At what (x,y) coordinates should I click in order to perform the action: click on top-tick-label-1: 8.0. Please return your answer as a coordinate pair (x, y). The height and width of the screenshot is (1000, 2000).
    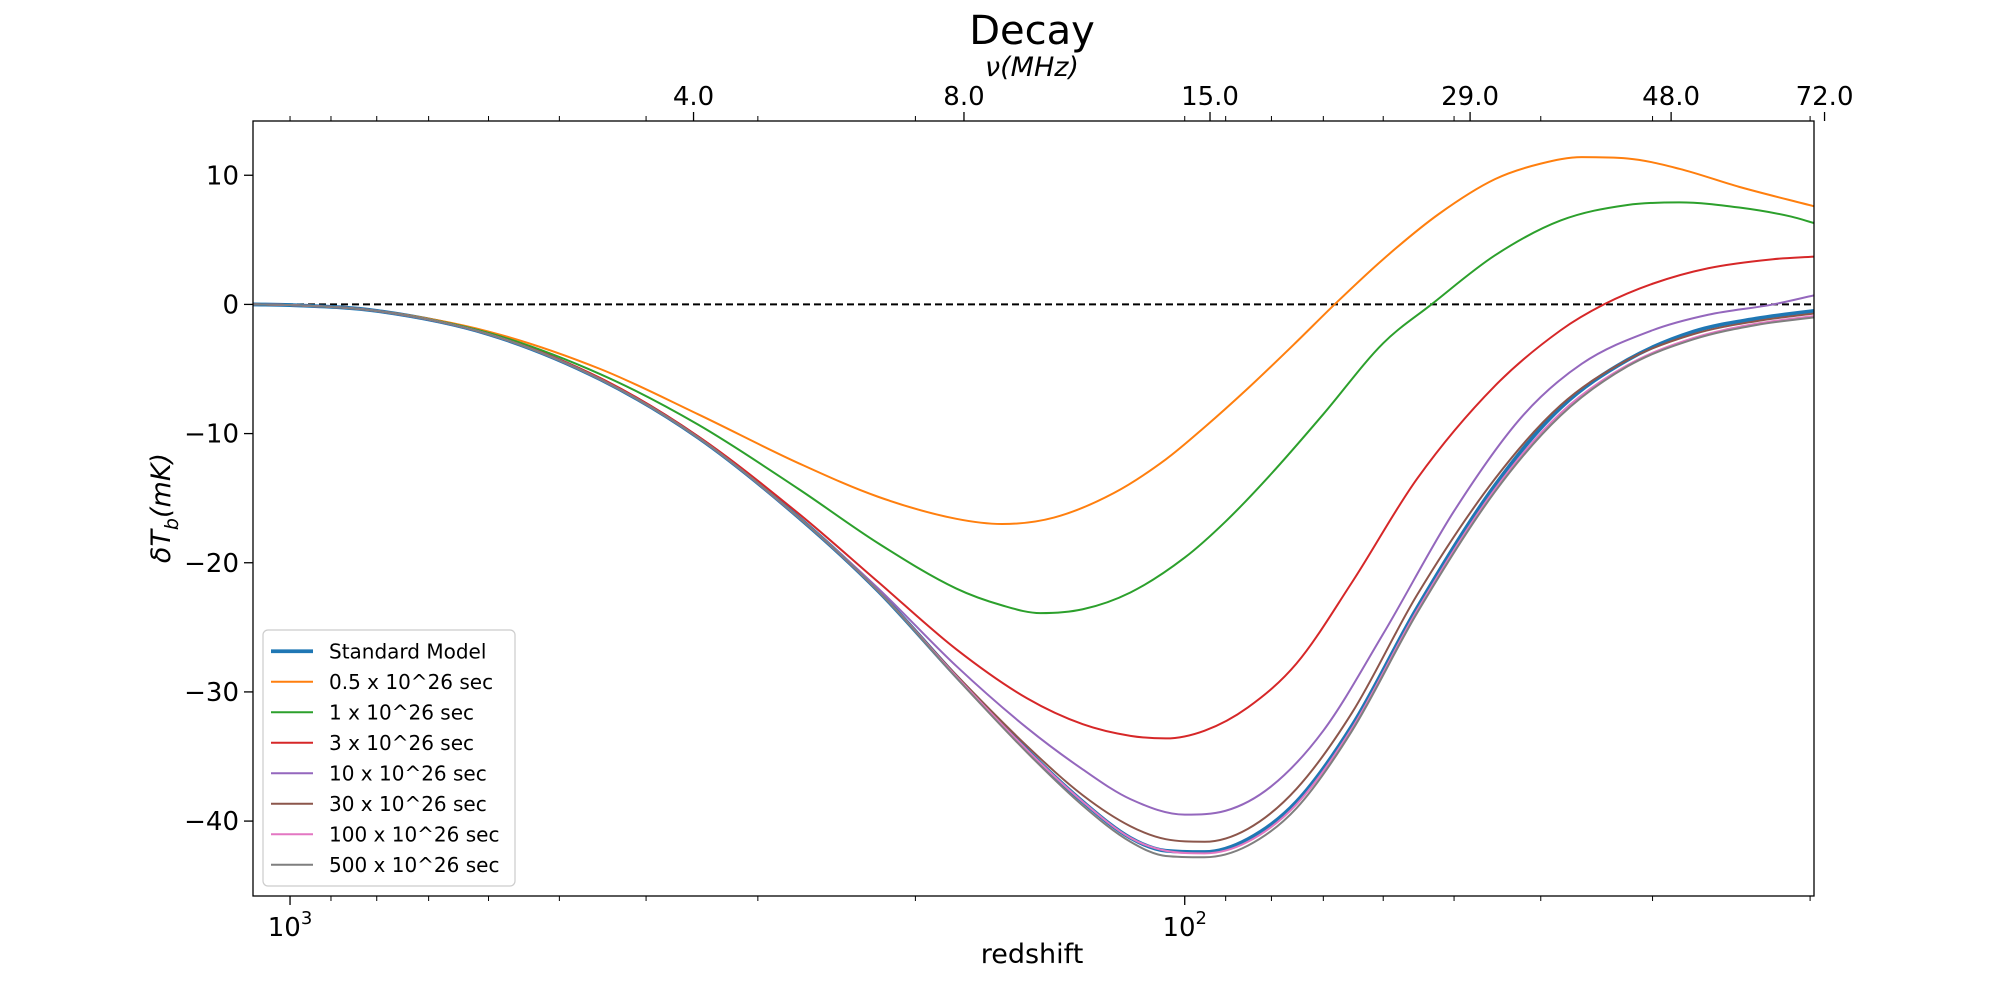
    Looking at the image, I should click on (963, 97).